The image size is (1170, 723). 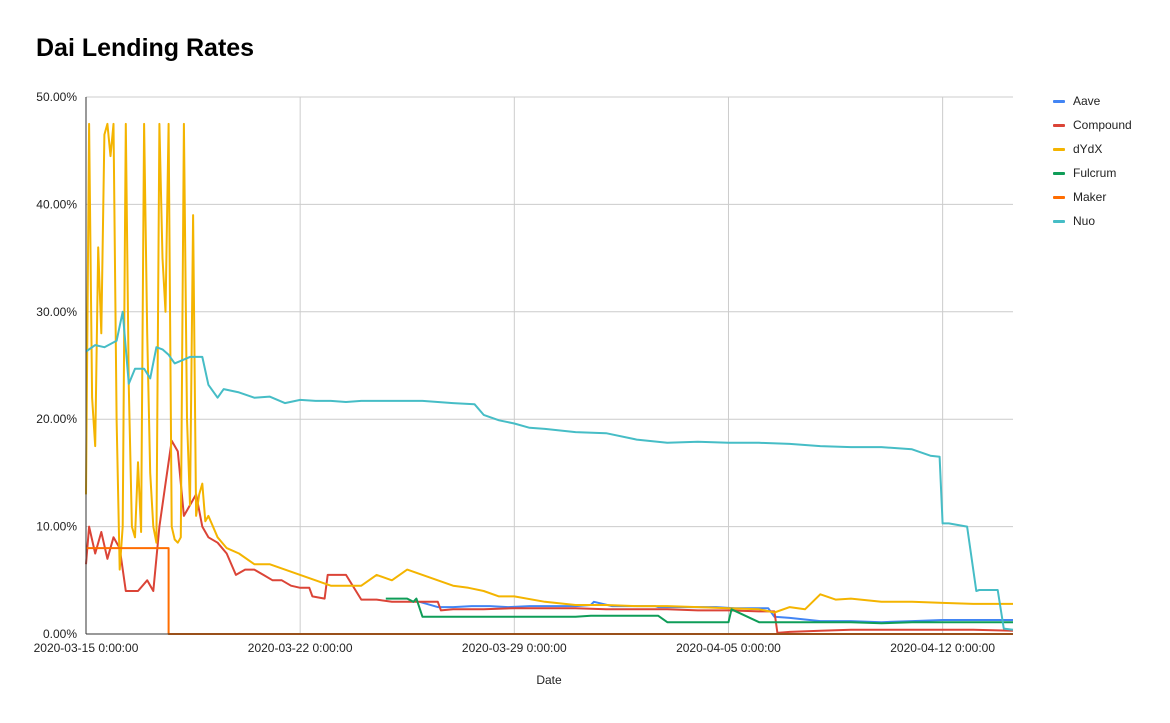 What do you see at coordinates (56, 97) in the screenshot?
I see `y-tick-label: 50.00%` at bounding box center [56, 97].